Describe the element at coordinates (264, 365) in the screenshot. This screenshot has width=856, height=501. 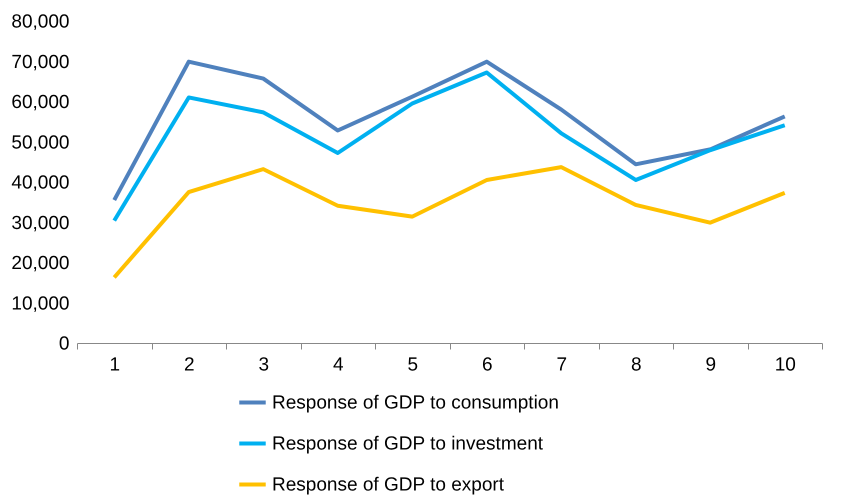
I see `x-tick-label: 3` at that location.